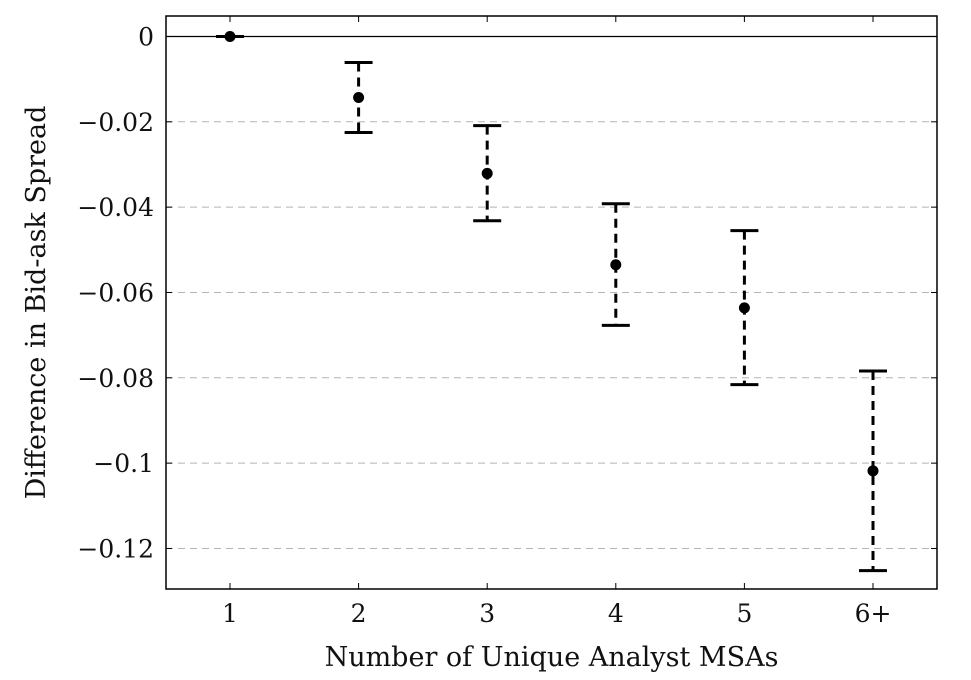 The height and width of the screenshot is (680, 971). I want to click on y-tick-label: −0.06, so click(115, 292).